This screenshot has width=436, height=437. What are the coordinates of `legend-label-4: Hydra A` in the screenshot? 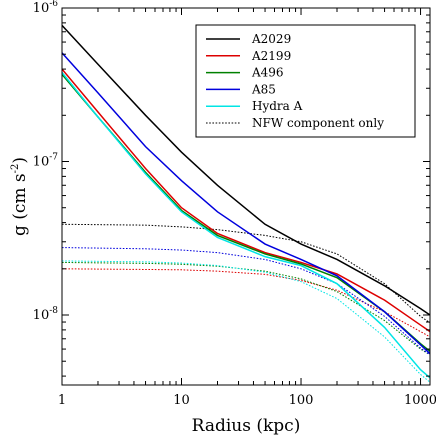 It's located at (277, 106).